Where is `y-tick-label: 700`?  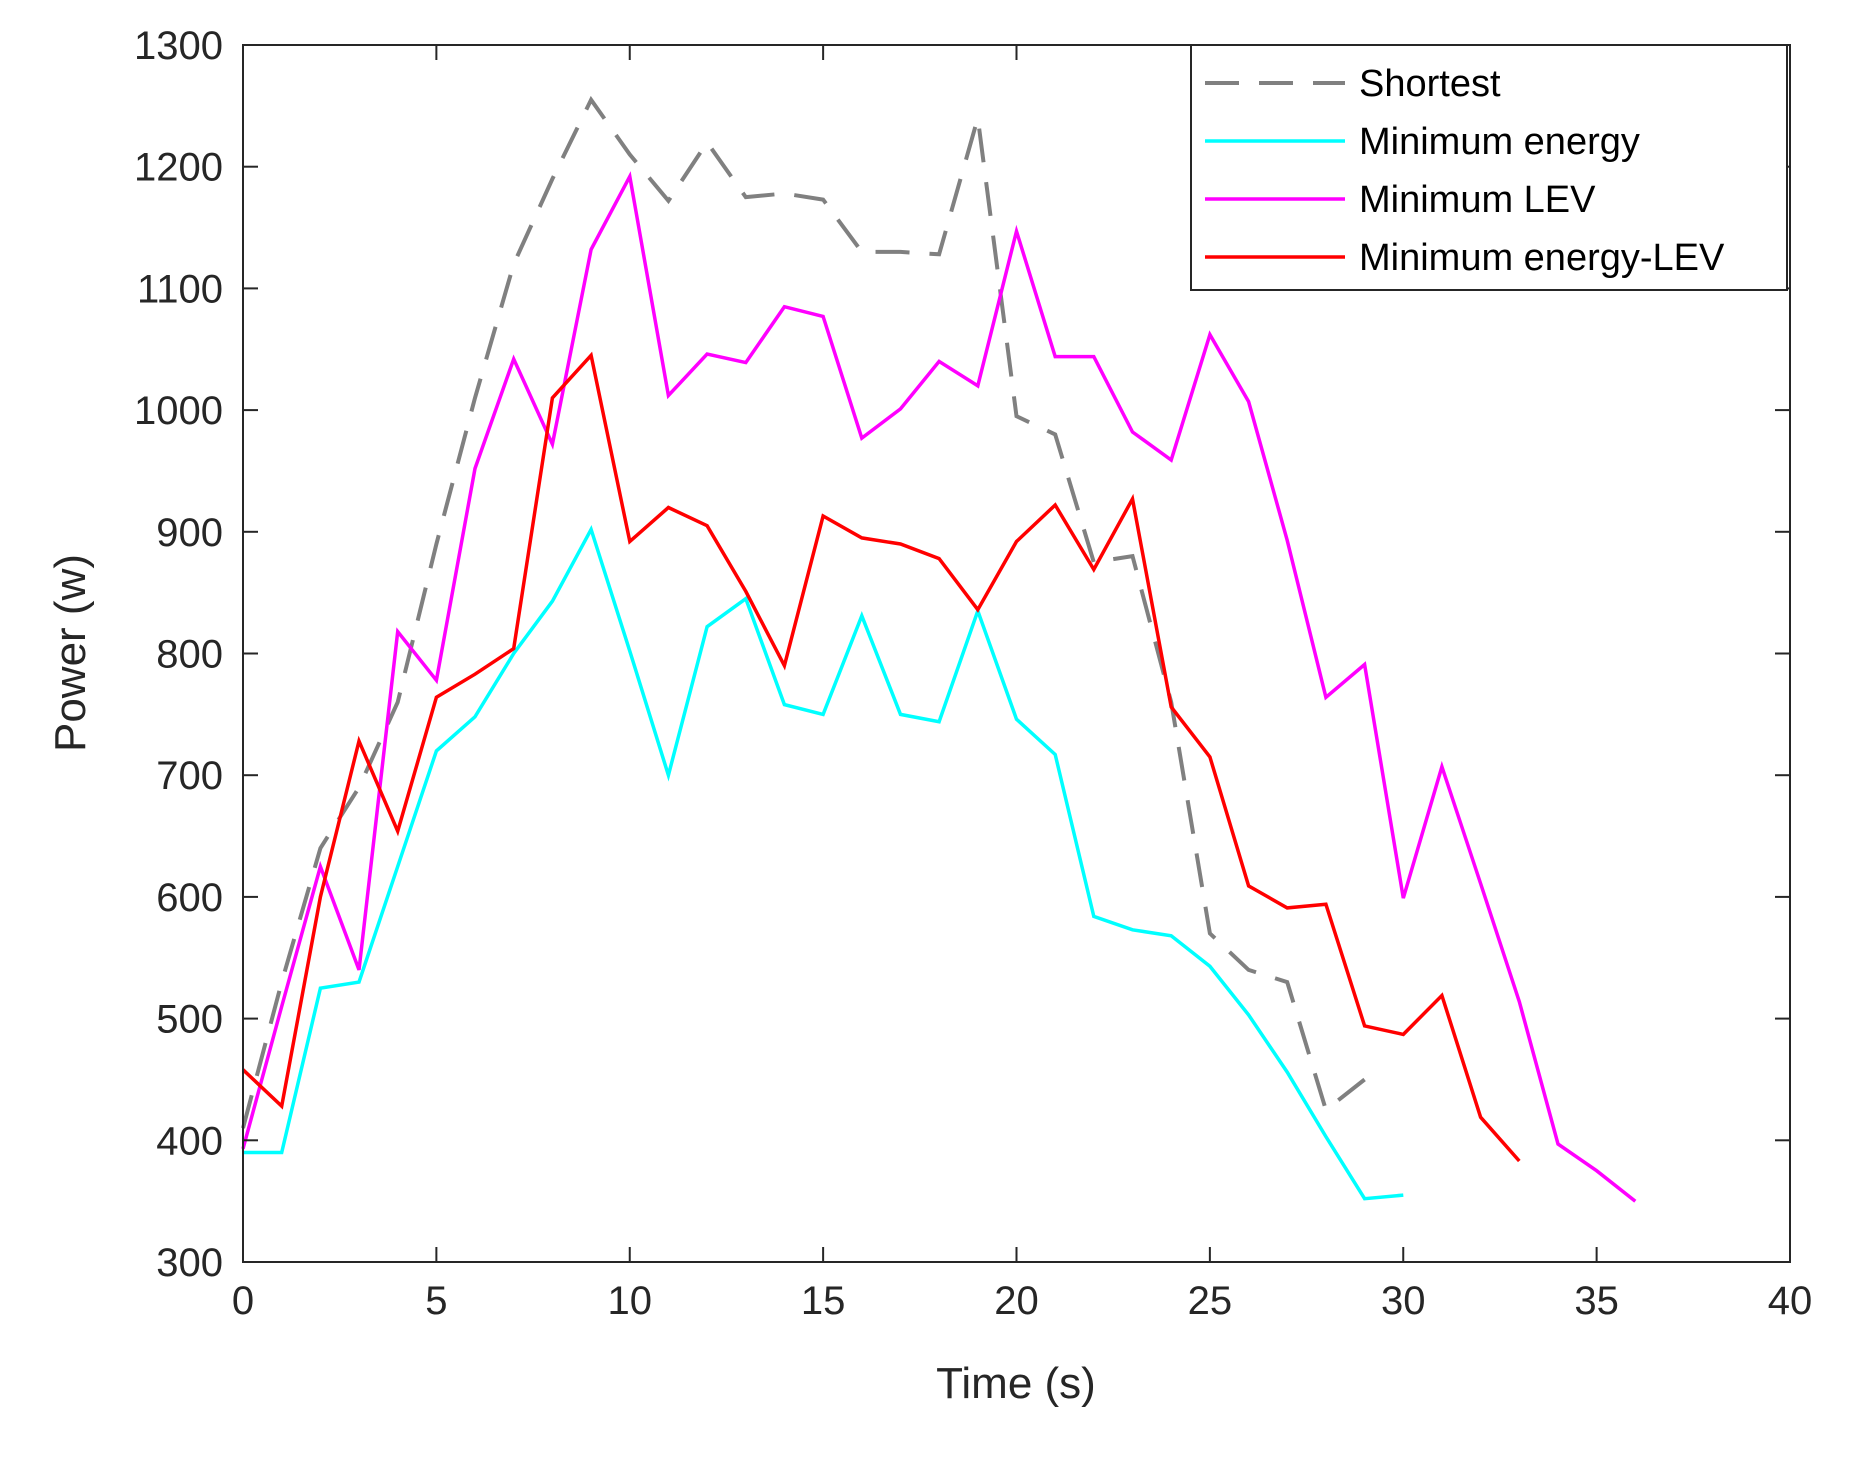
y-tick-label: 700 is located at coordinates (189, 776).